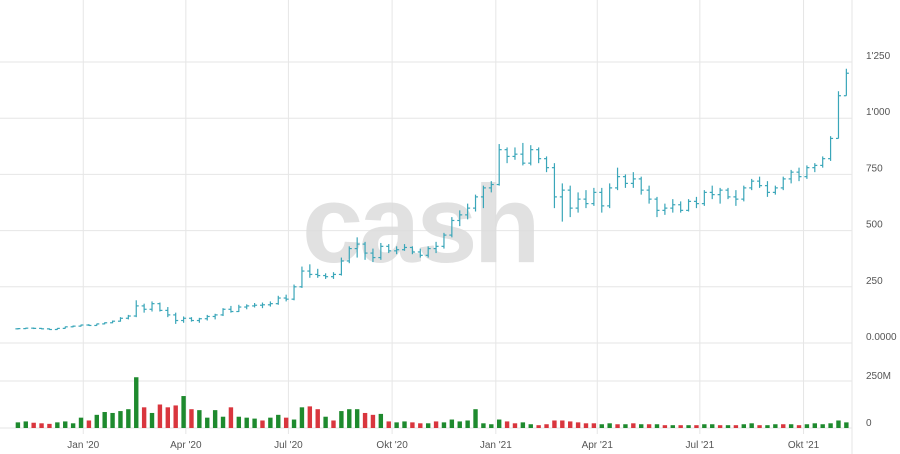 The width and height of the screenshot is (900, 454). What do you see at coordinates (496, 445) in the screenshot?
I see `x-tick-label: Jan '21` at bounding box center [496, 445].